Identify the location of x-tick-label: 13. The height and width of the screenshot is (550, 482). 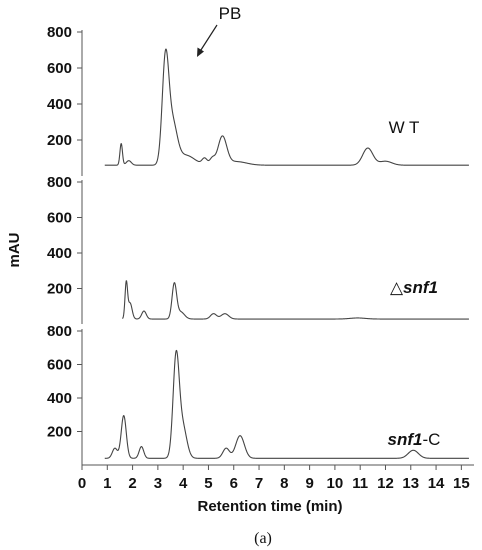
(410, 483).